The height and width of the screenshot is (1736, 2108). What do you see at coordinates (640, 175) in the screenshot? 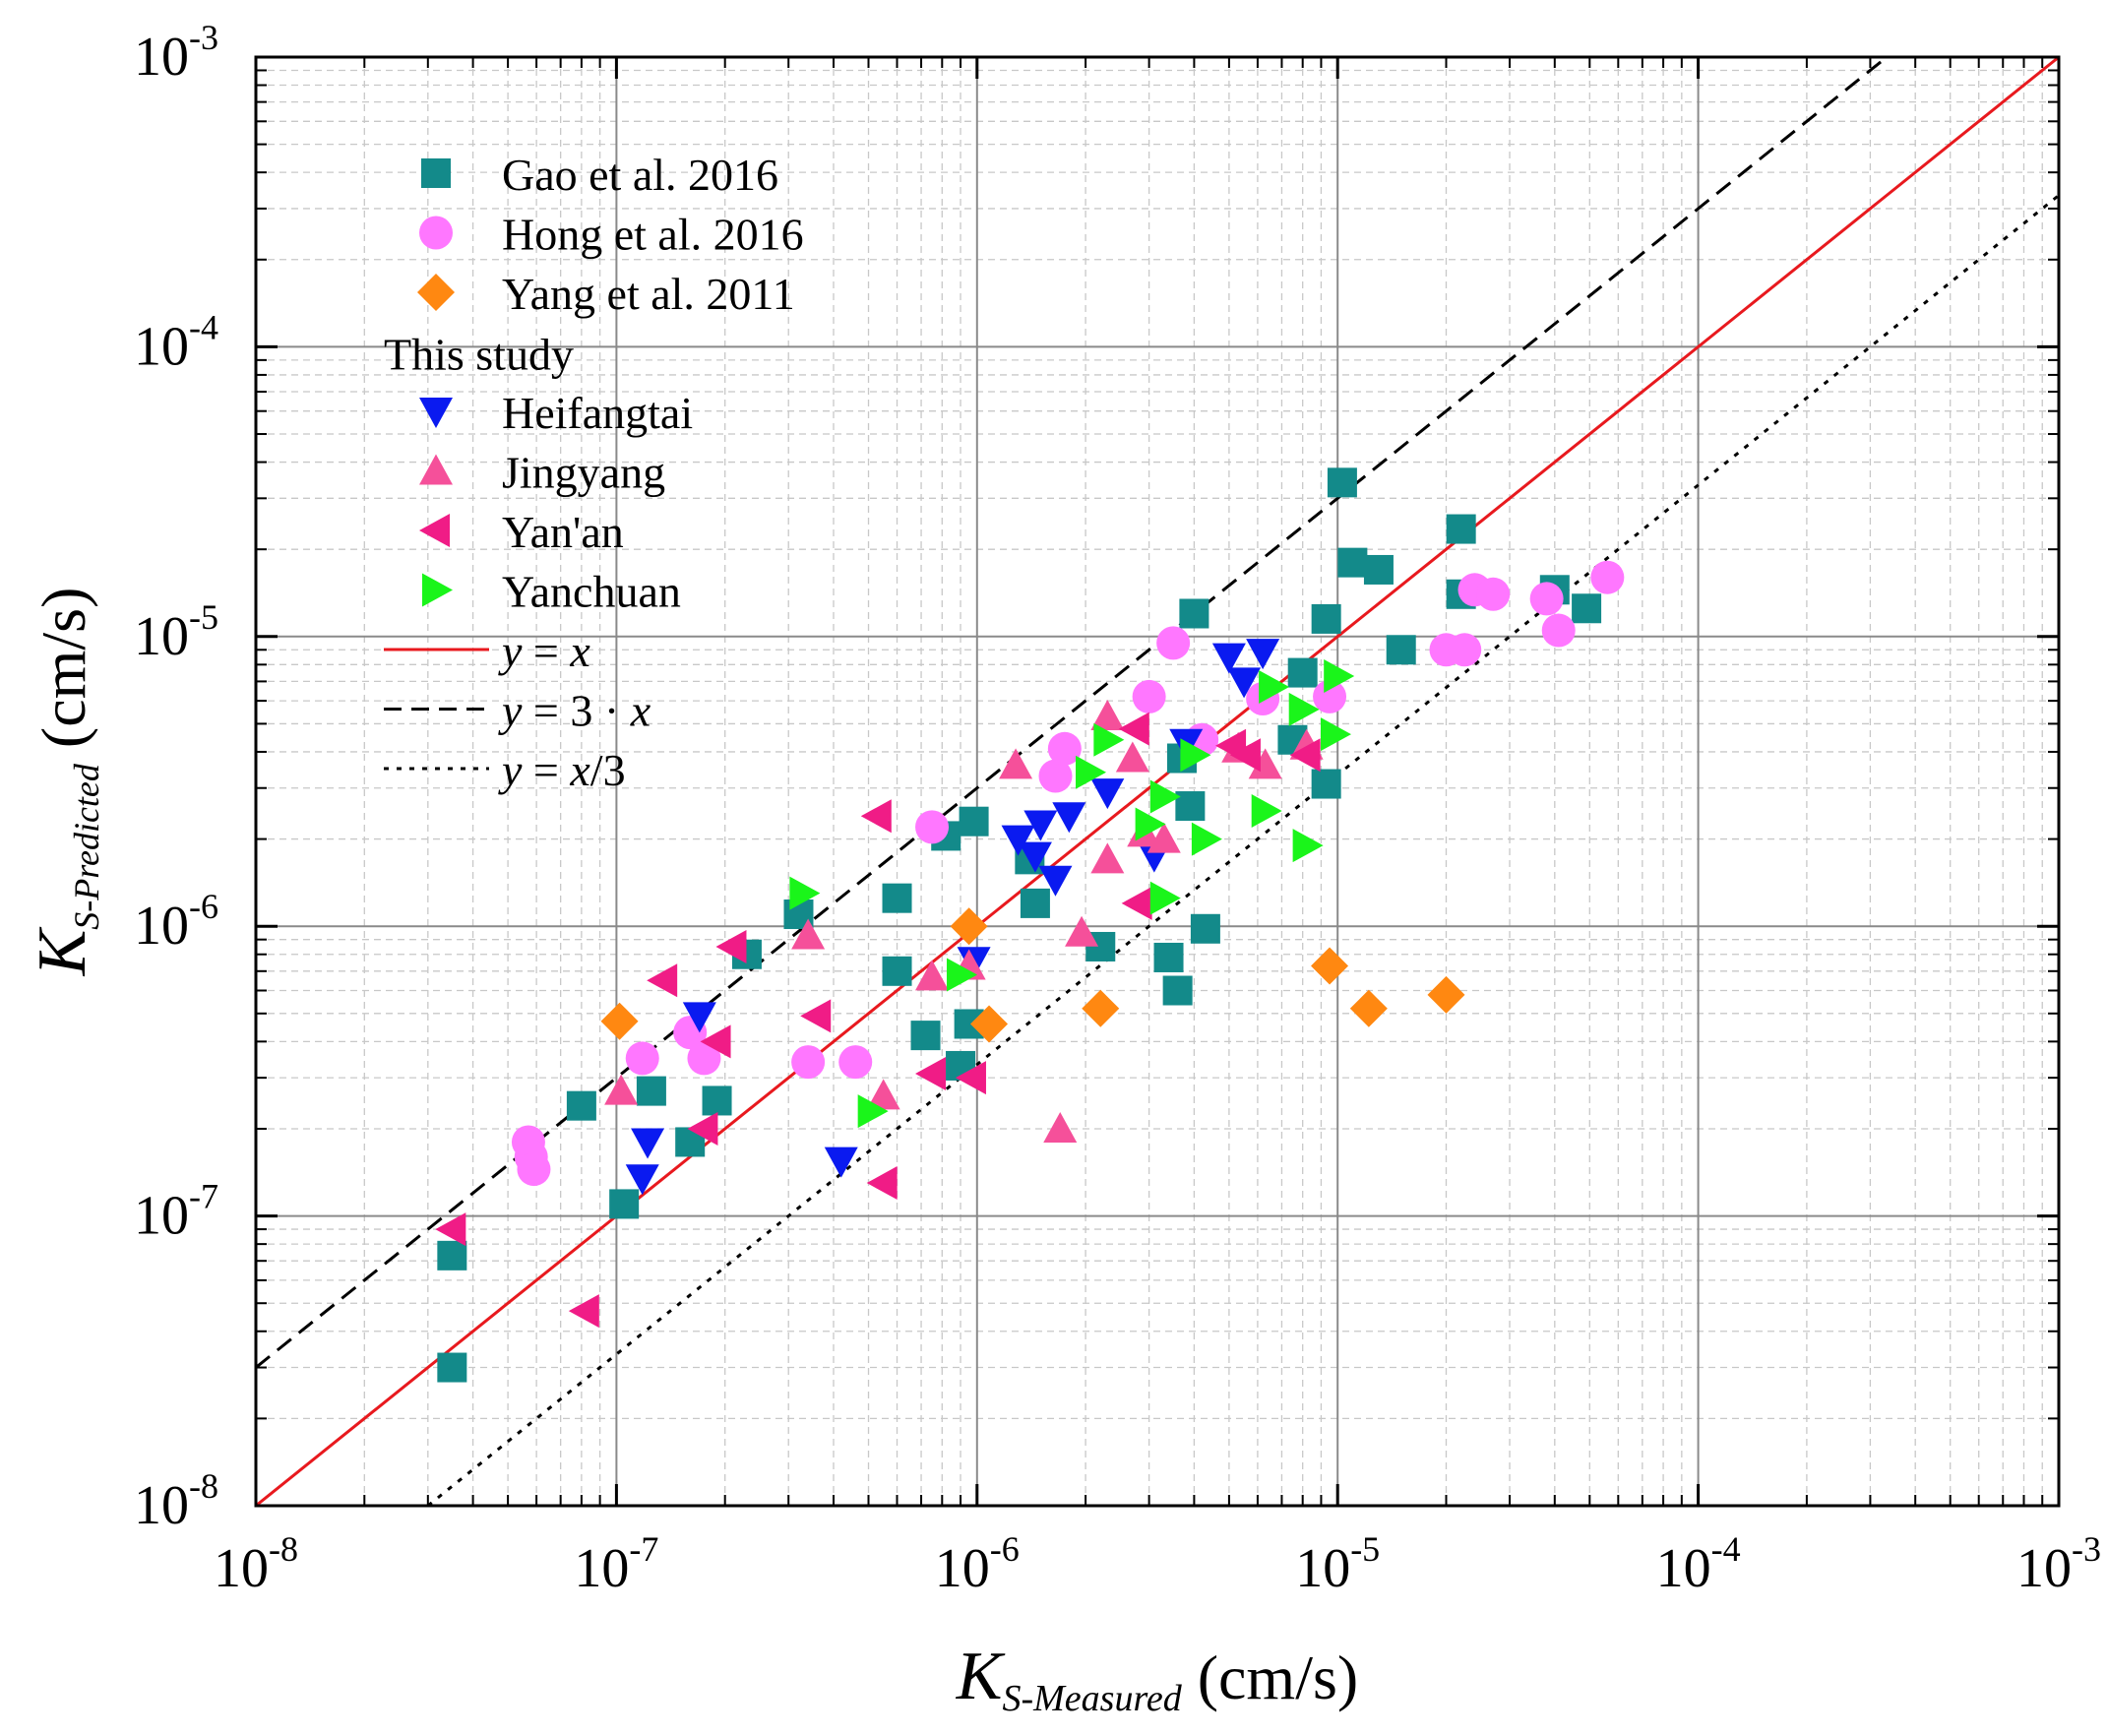
I see `legend-label: Gao et al. 2016` at bounding box center [640, 175].